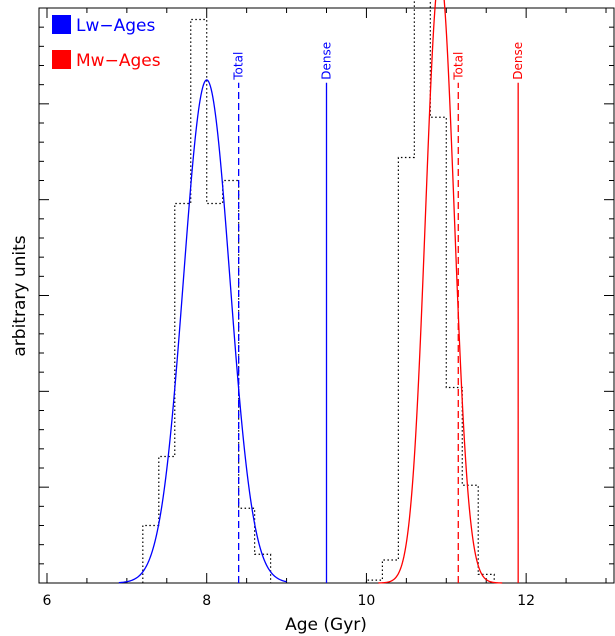 The image size is (615, 636). What do you see at coordinates (61, 24) in the screenshot?
I see `legend-swatch-lw` at bounding box center [61, 24].